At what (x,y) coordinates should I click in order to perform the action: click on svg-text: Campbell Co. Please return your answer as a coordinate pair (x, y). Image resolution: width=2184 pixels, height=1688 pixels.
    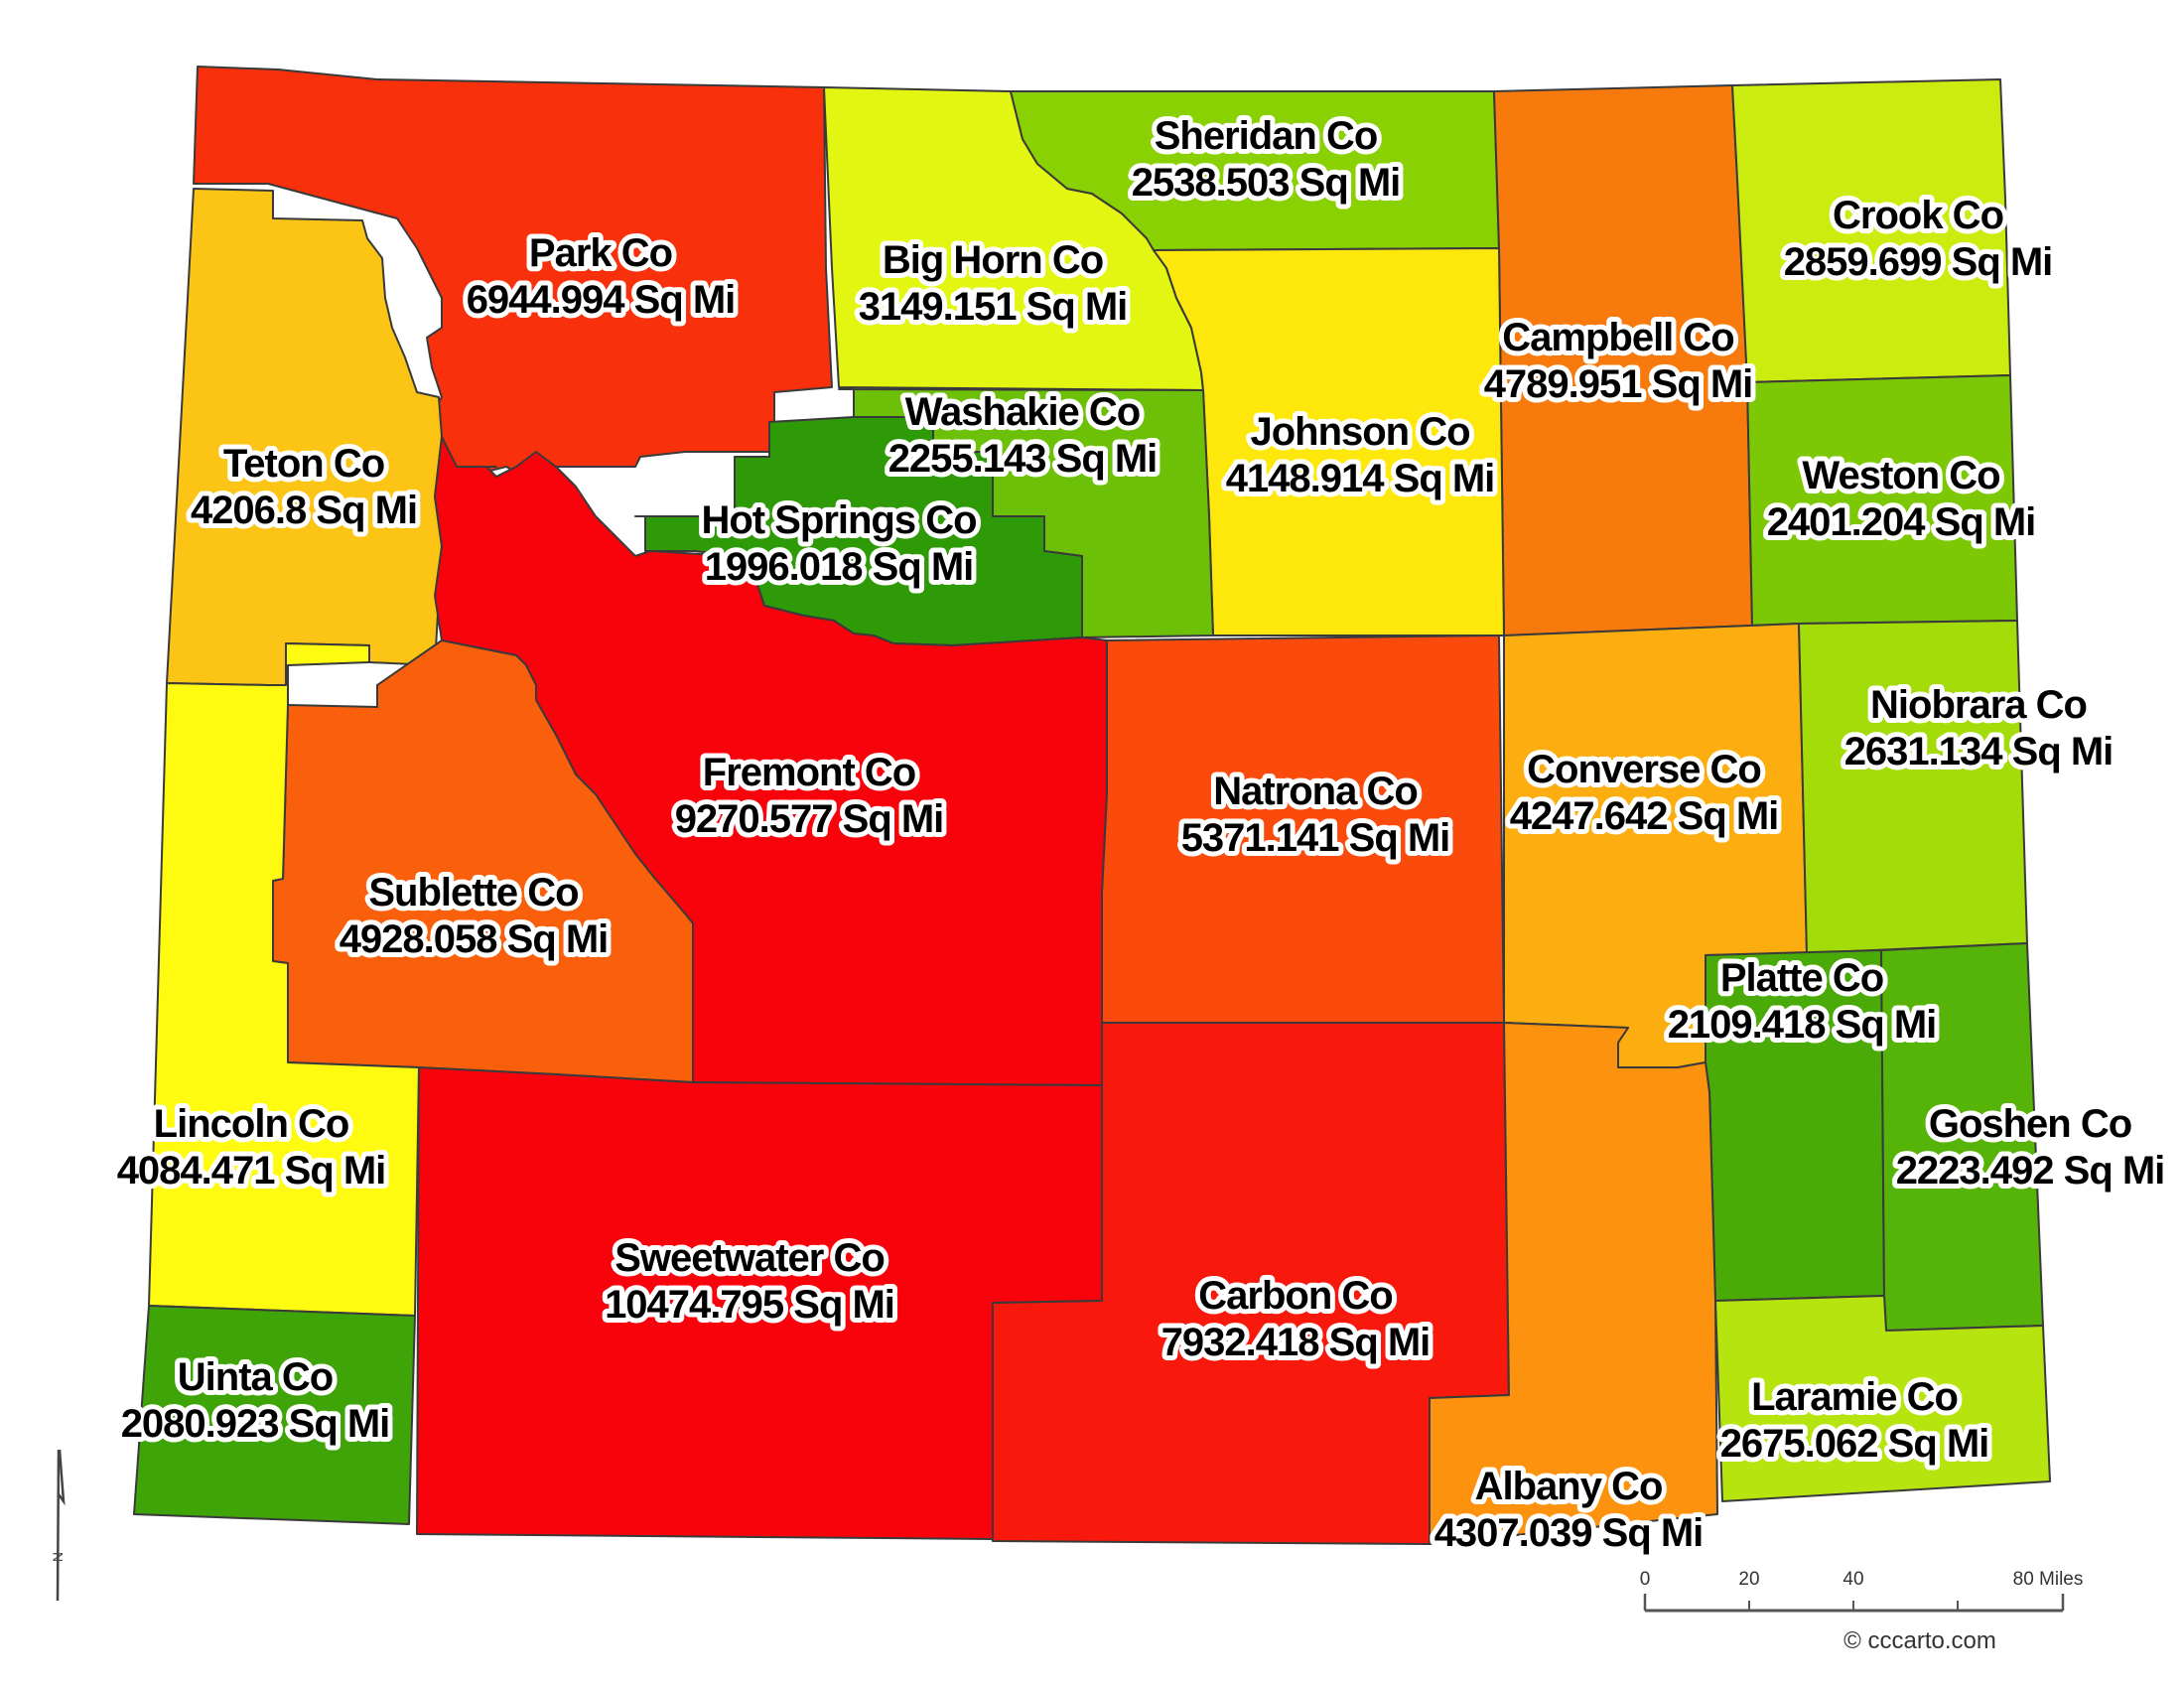
    Looking at the image, I should click on (1617, 337).